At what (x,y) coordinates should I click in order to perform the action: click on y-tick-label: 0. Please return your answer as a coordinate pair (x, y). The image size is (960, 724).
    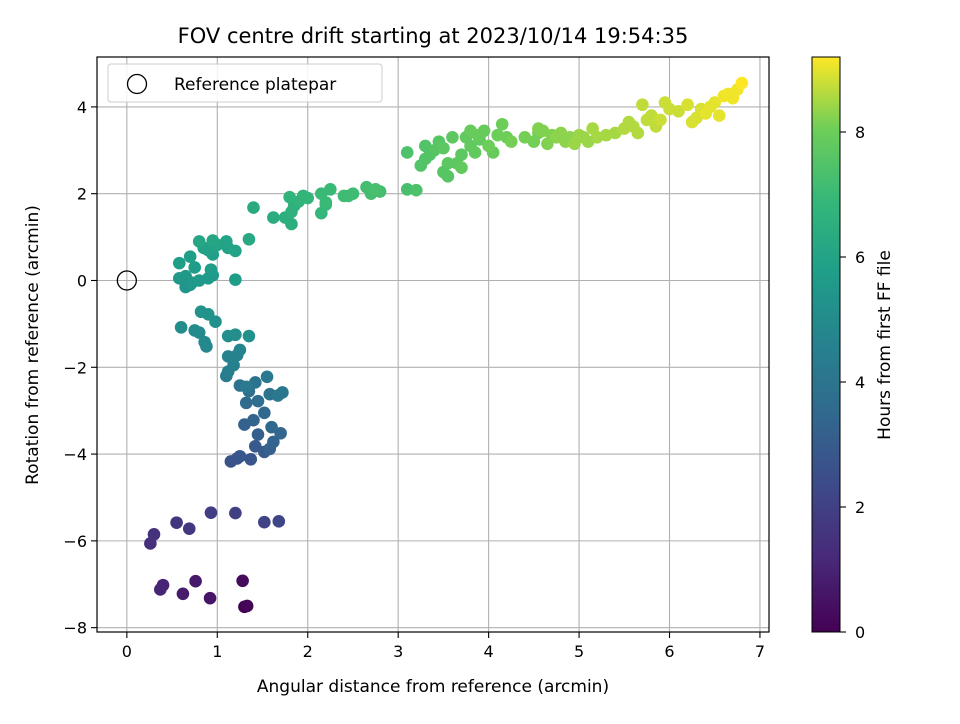
    Looking at the image, I should click on (82, 280).